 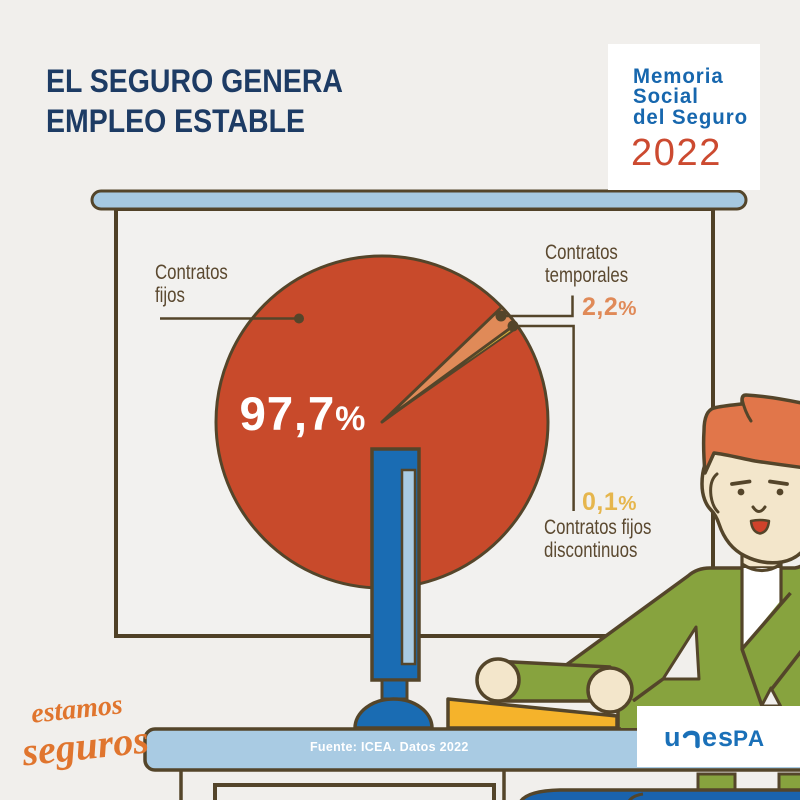 I want to click on svg-text: es, so click(x=718, y=737).